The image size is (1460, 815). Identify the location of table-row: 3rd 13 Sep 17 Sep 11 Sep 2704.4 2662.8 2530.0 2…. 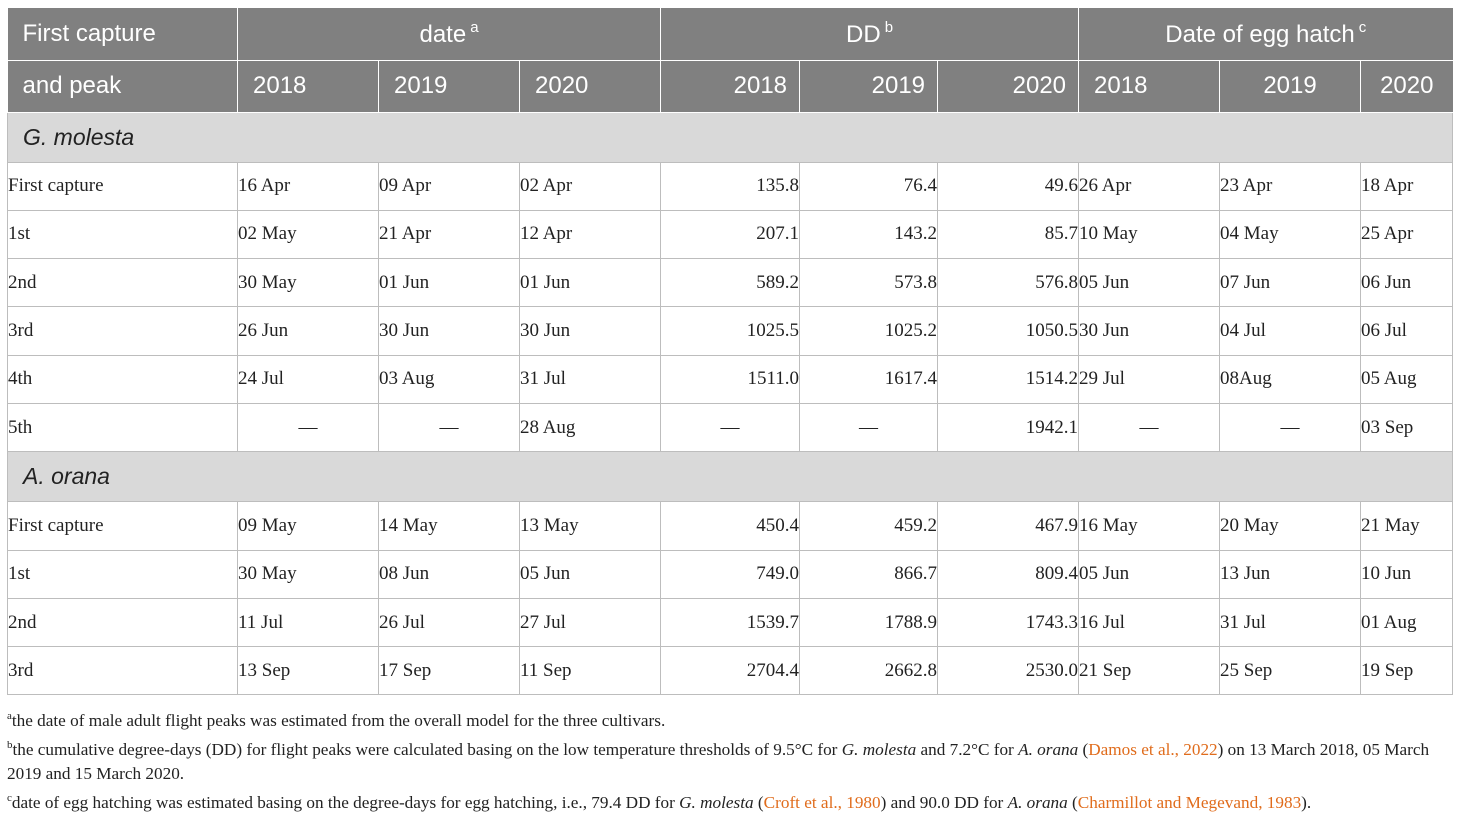
(730, 671).